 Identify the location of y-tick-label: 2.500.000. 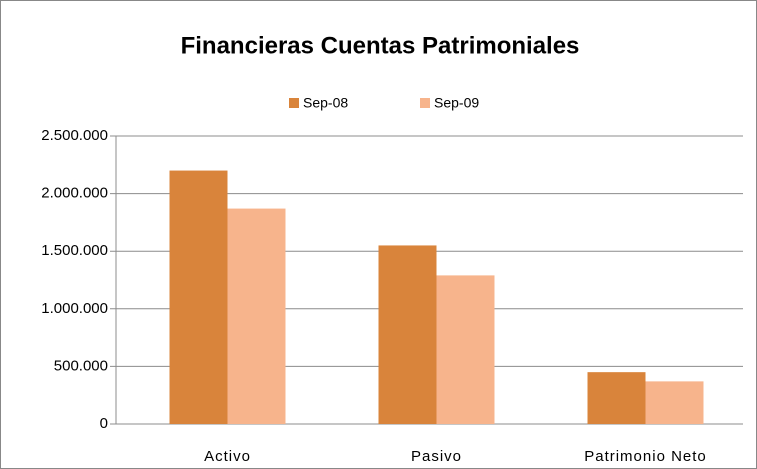
(74, 135).